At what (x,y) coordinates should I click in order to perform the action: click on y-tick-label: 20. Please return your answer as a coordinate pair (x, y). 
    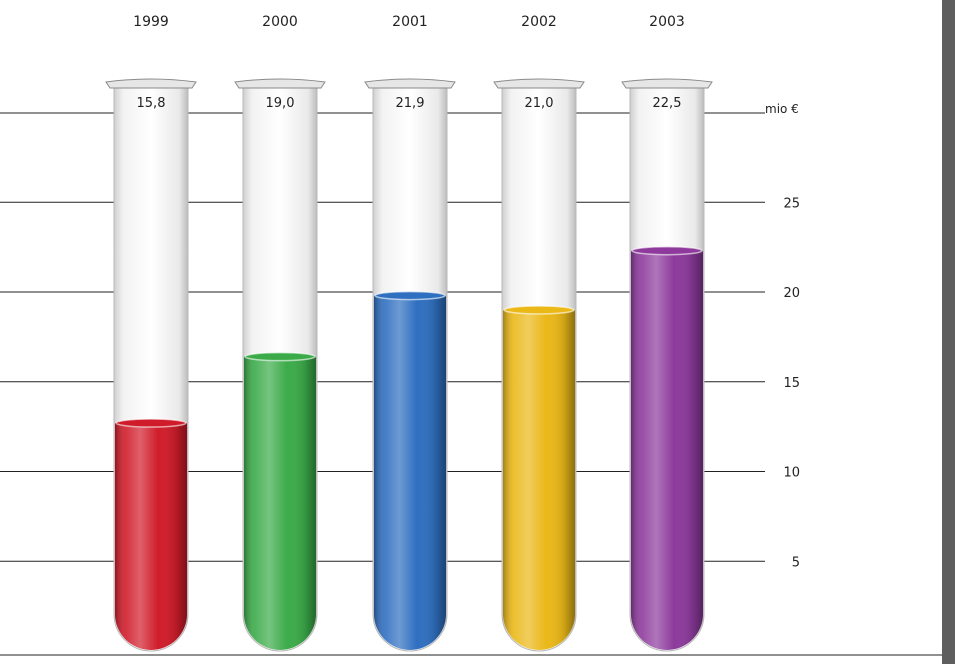
    Looking at the image, I should click on (791, 293).